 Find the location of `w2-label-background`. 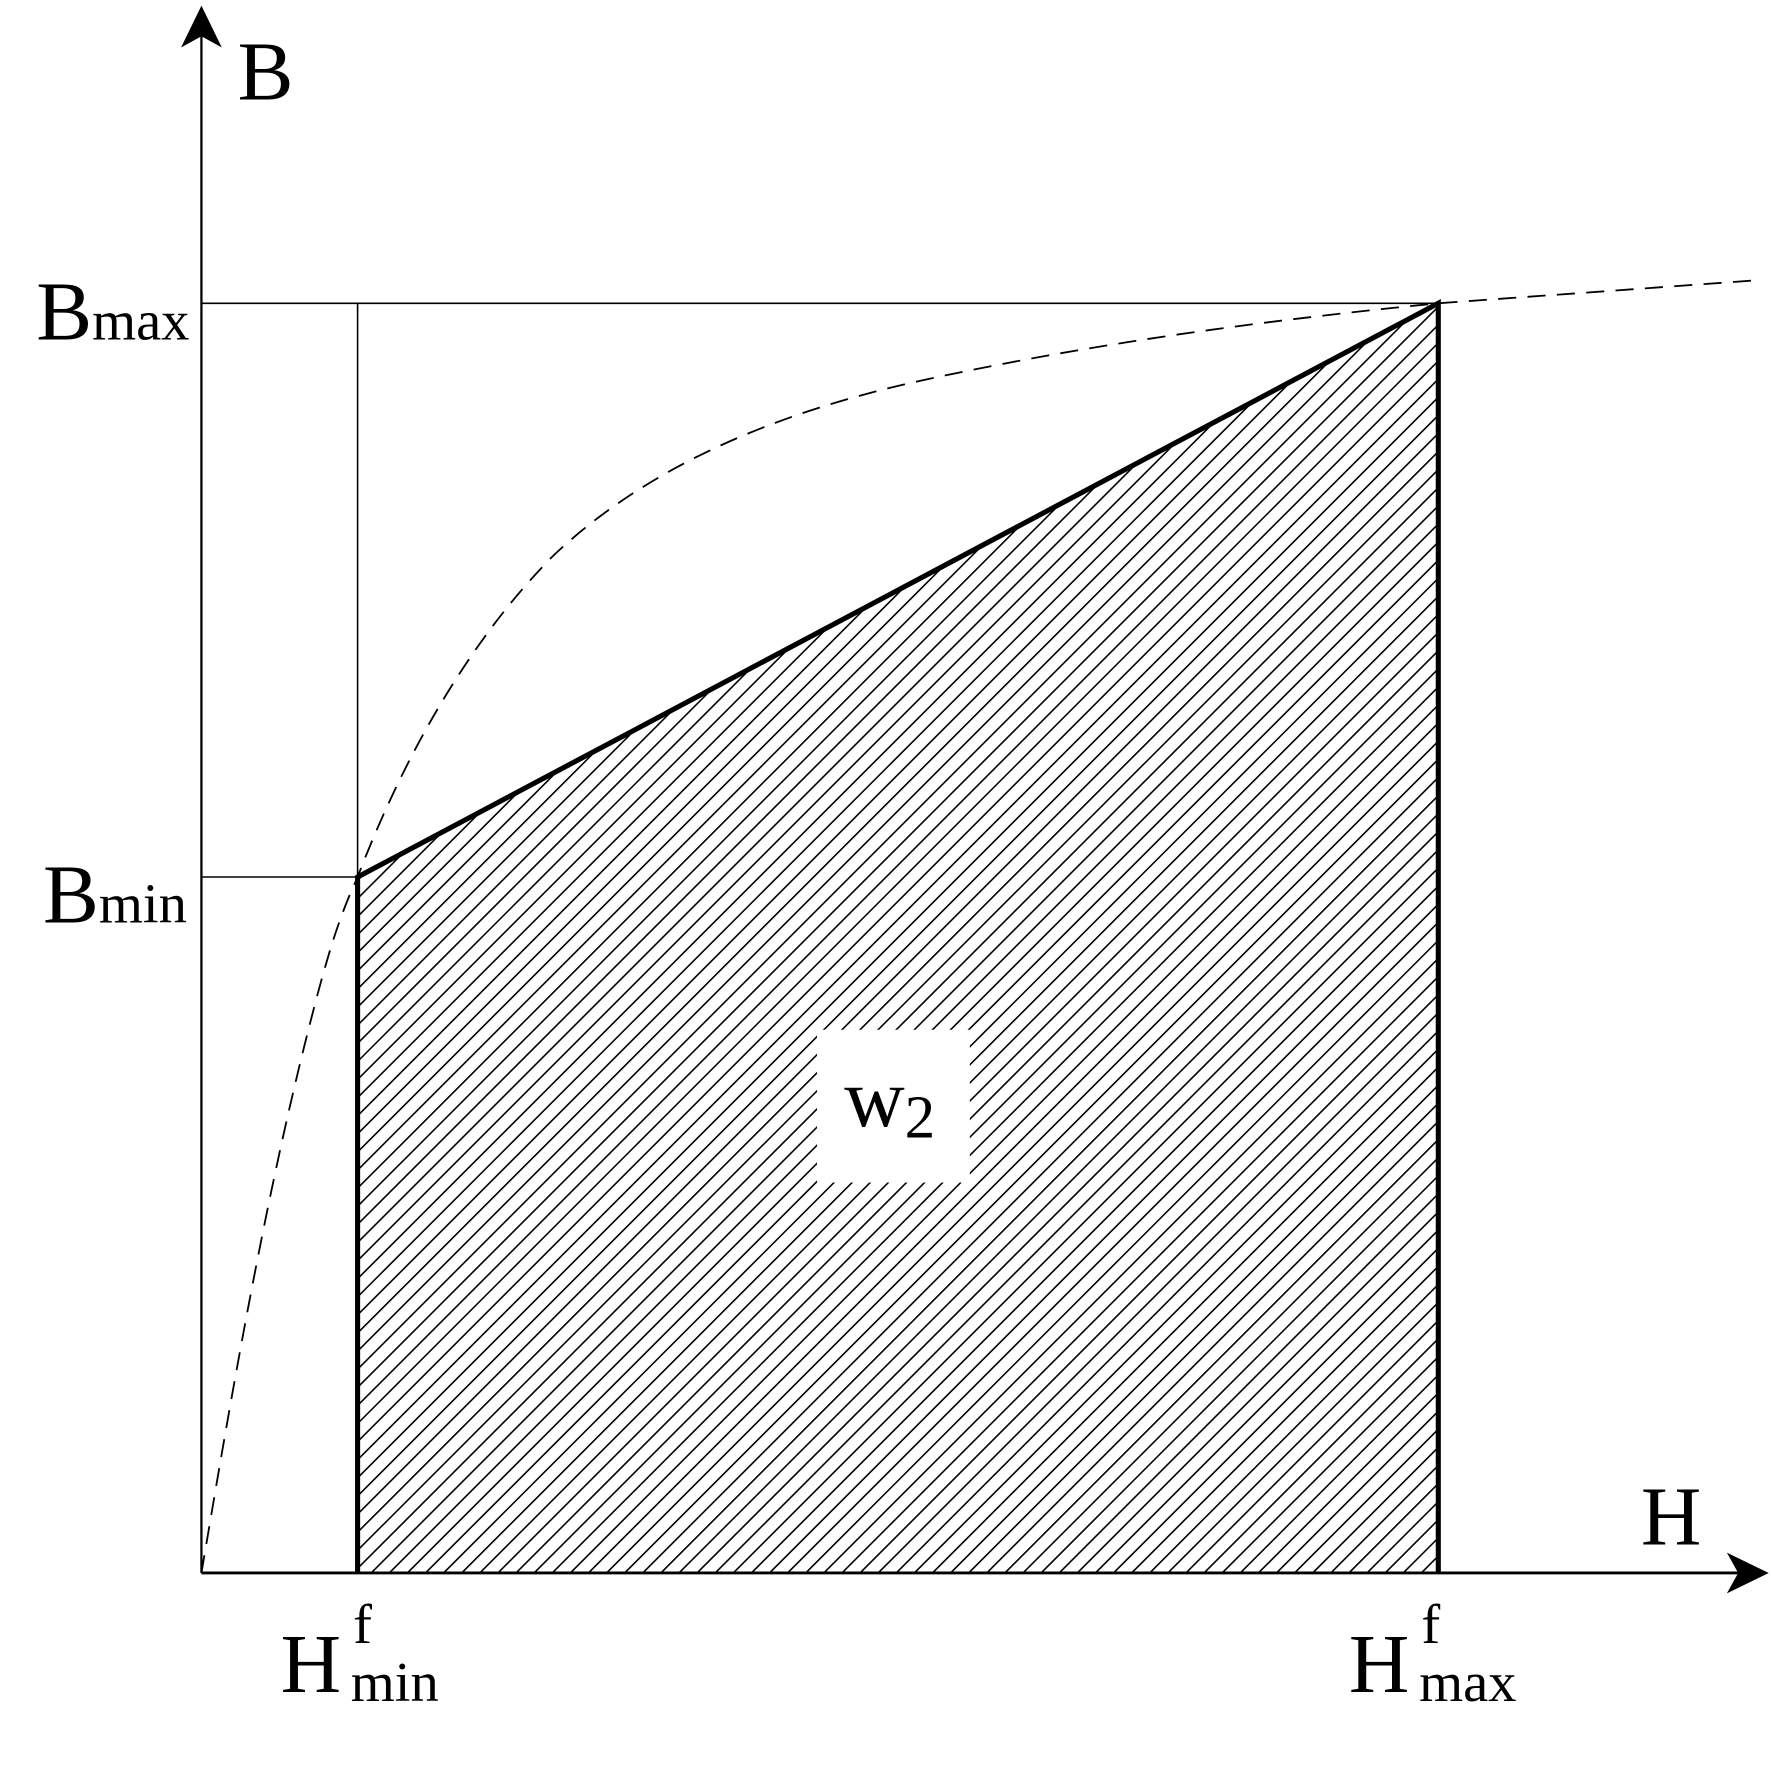

w2-label-background is located at coordinates (893, 1106).